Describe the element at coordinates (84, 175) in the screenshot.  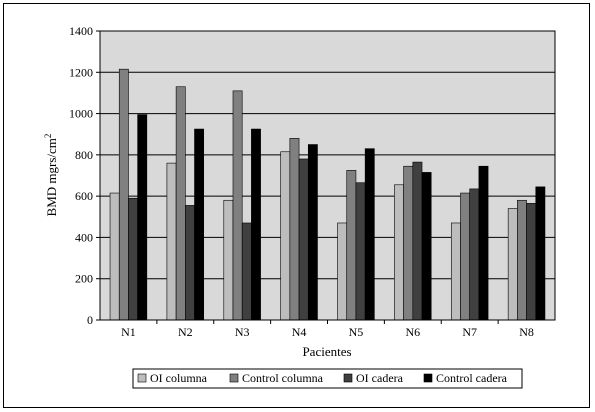
I see `y-tick-labels: 0 200 400 600 800 1000 1200 1400` at that location.